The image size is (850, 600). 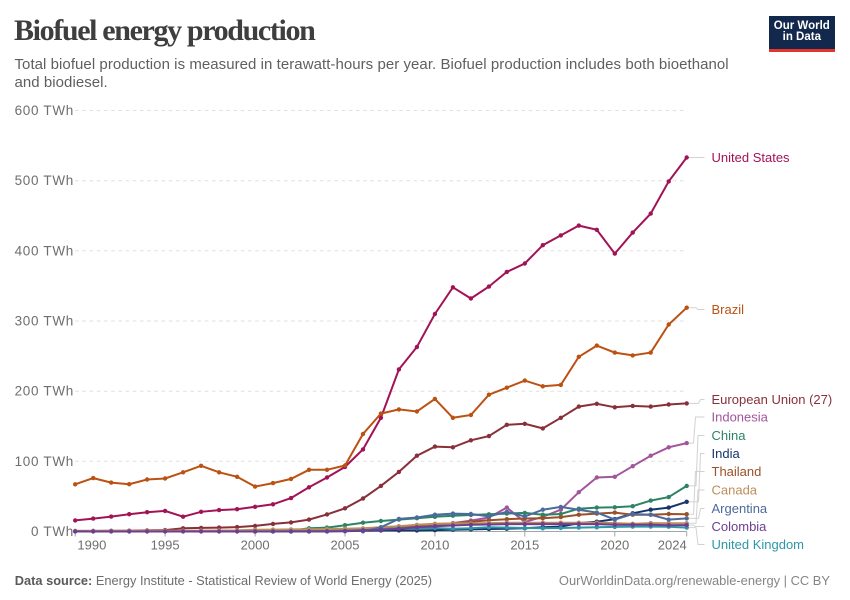 What do you see at coordinates (44, 461) in the screenshot?
I see `svg-text: 100 TWh` at bounding box center [44, 461].